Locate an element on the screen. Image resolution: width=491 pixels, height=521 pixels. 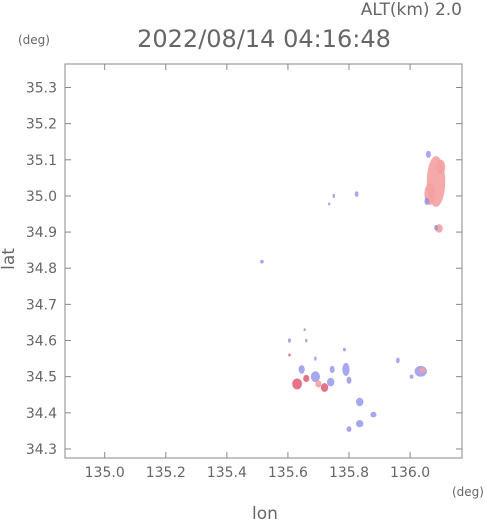
x-tick-label: 135.0 is located at coordinates (105, 473).